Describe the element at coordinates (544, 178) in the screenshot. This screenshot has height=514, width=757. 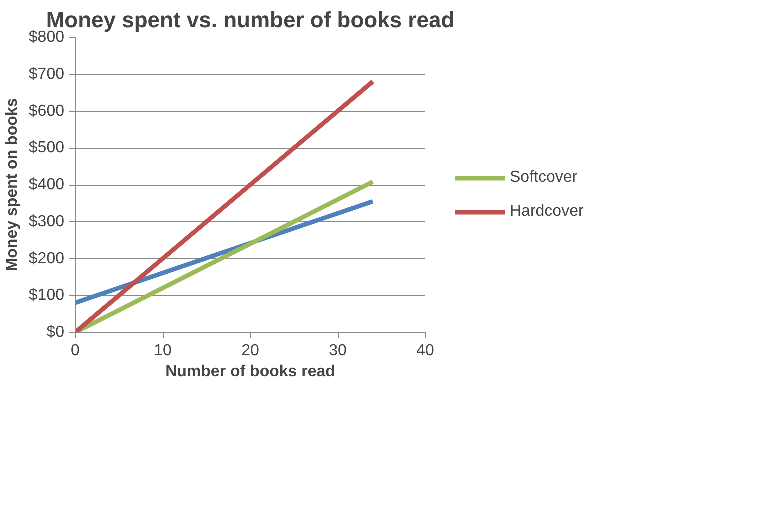
I see `legend-label: Softcover` at that location.